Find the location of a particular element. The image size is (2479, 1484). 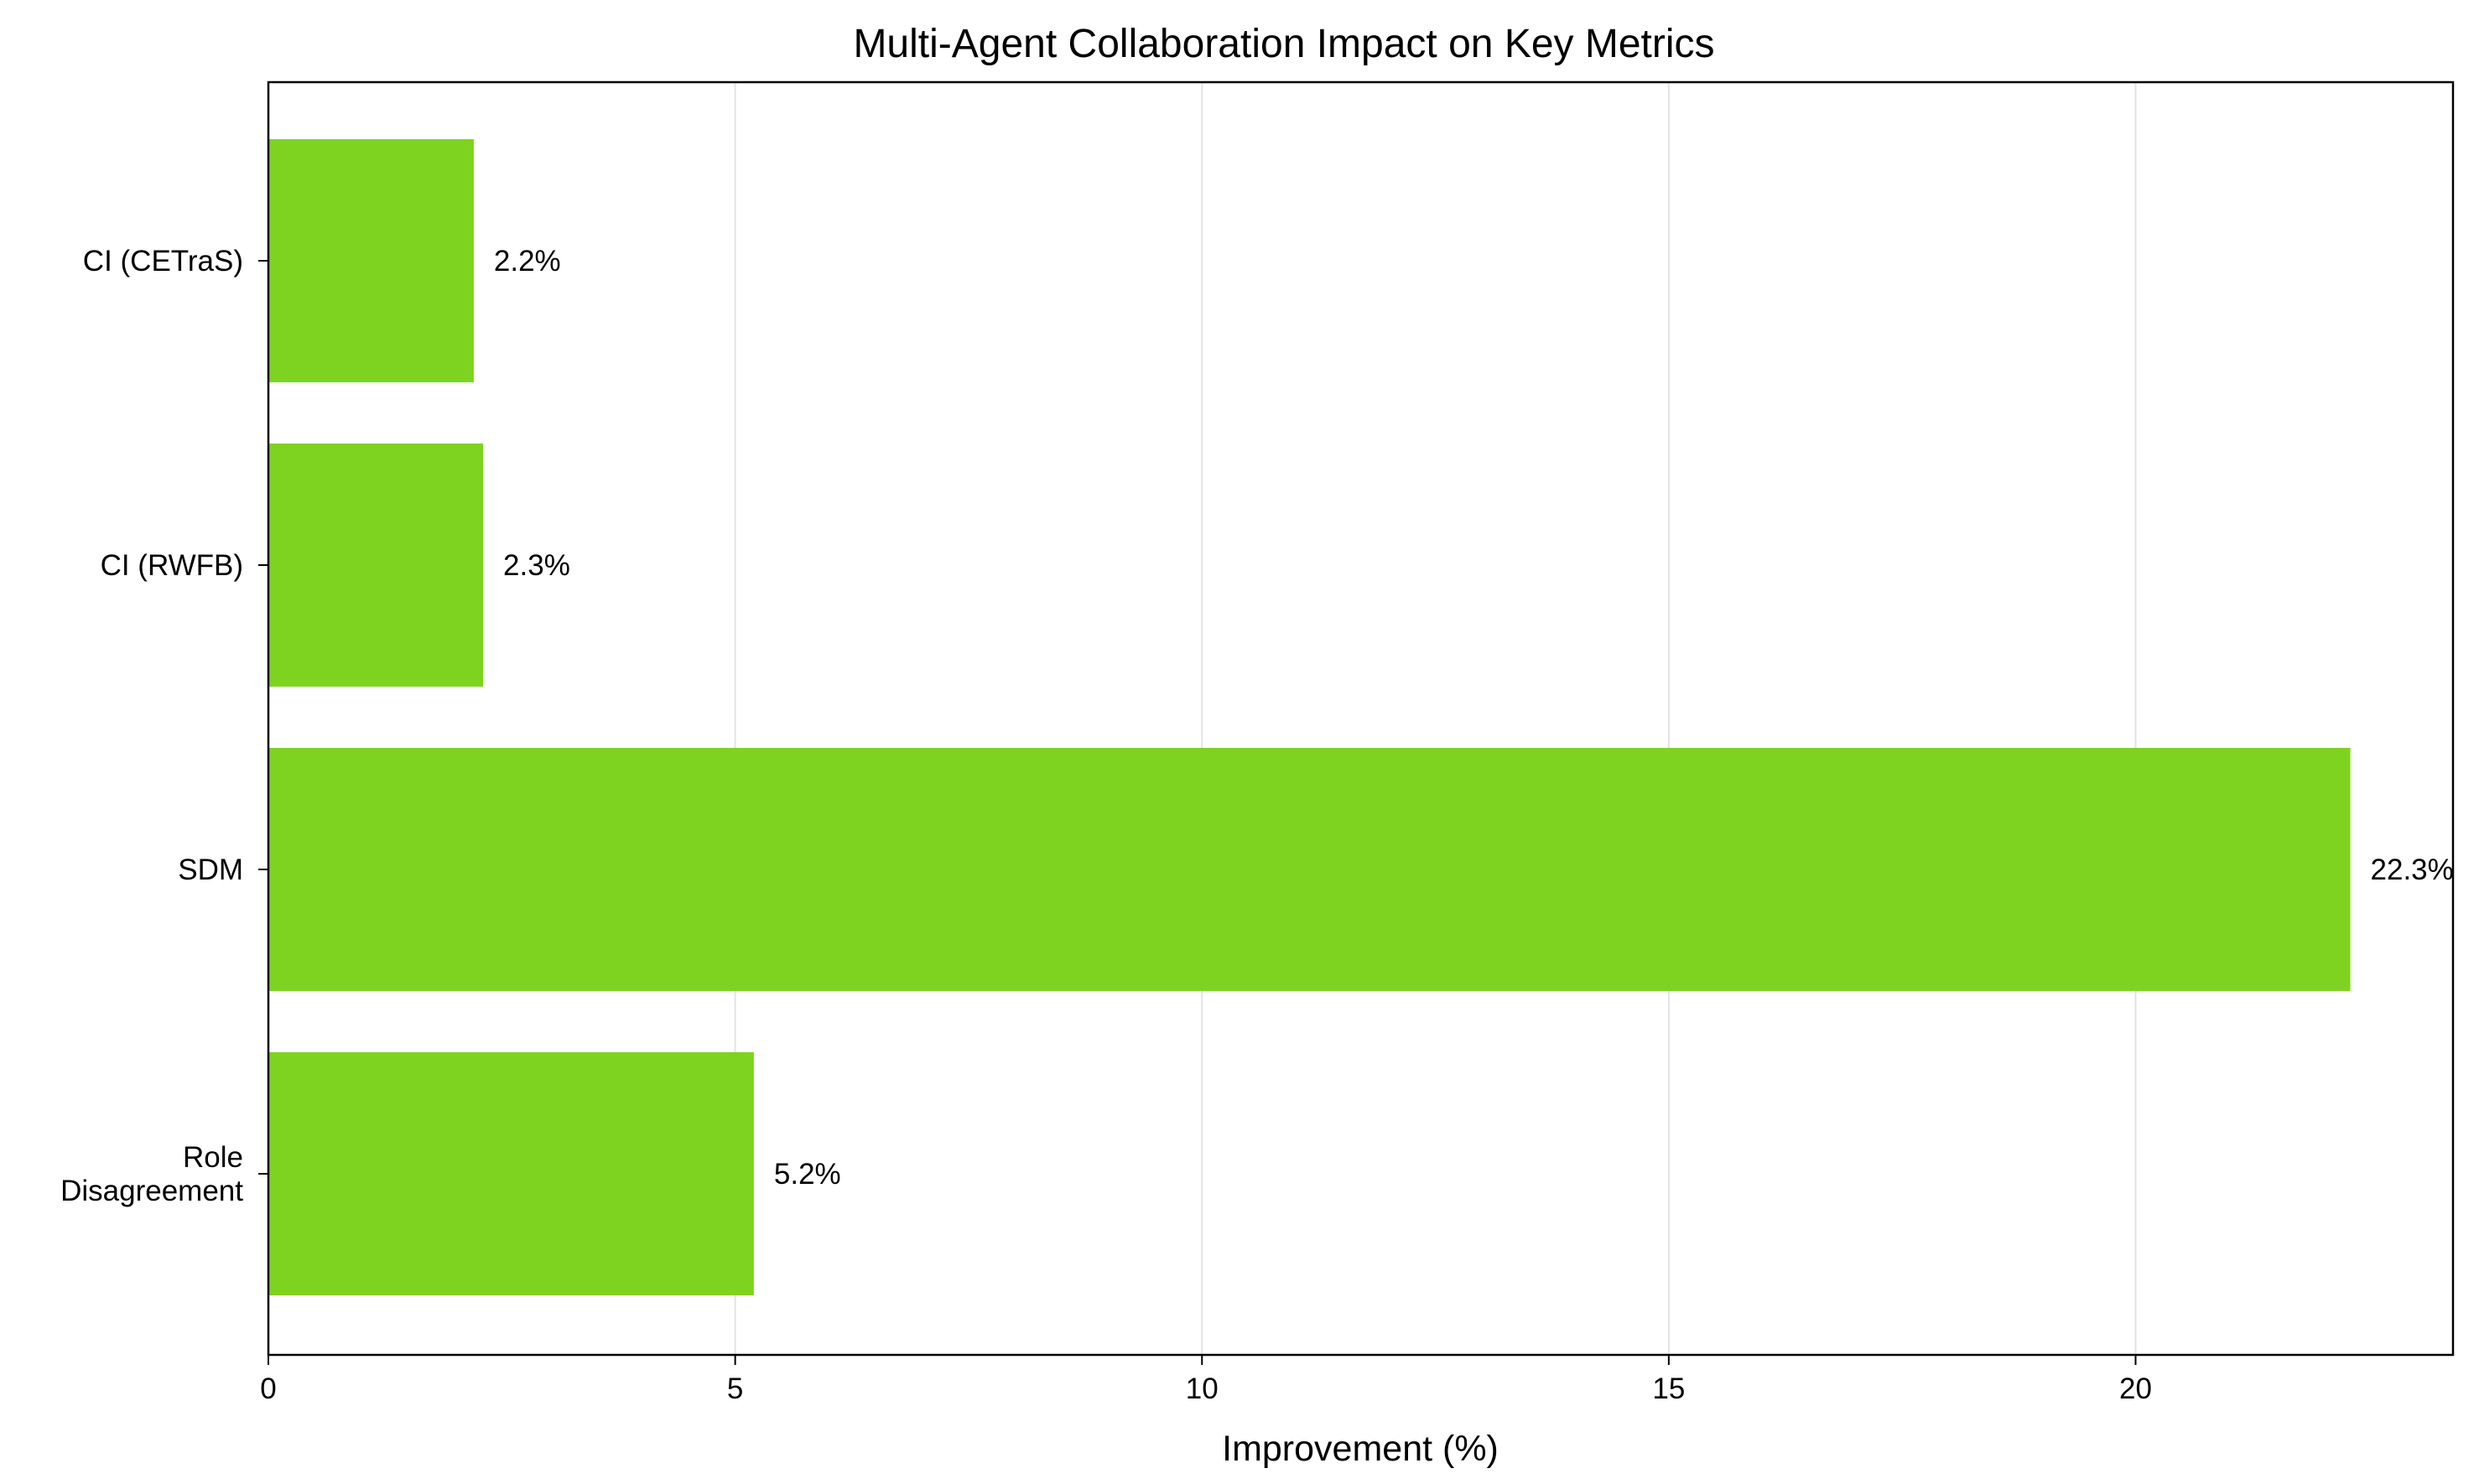

x-tick-label: 0 is located at coordinates (268, 1388).